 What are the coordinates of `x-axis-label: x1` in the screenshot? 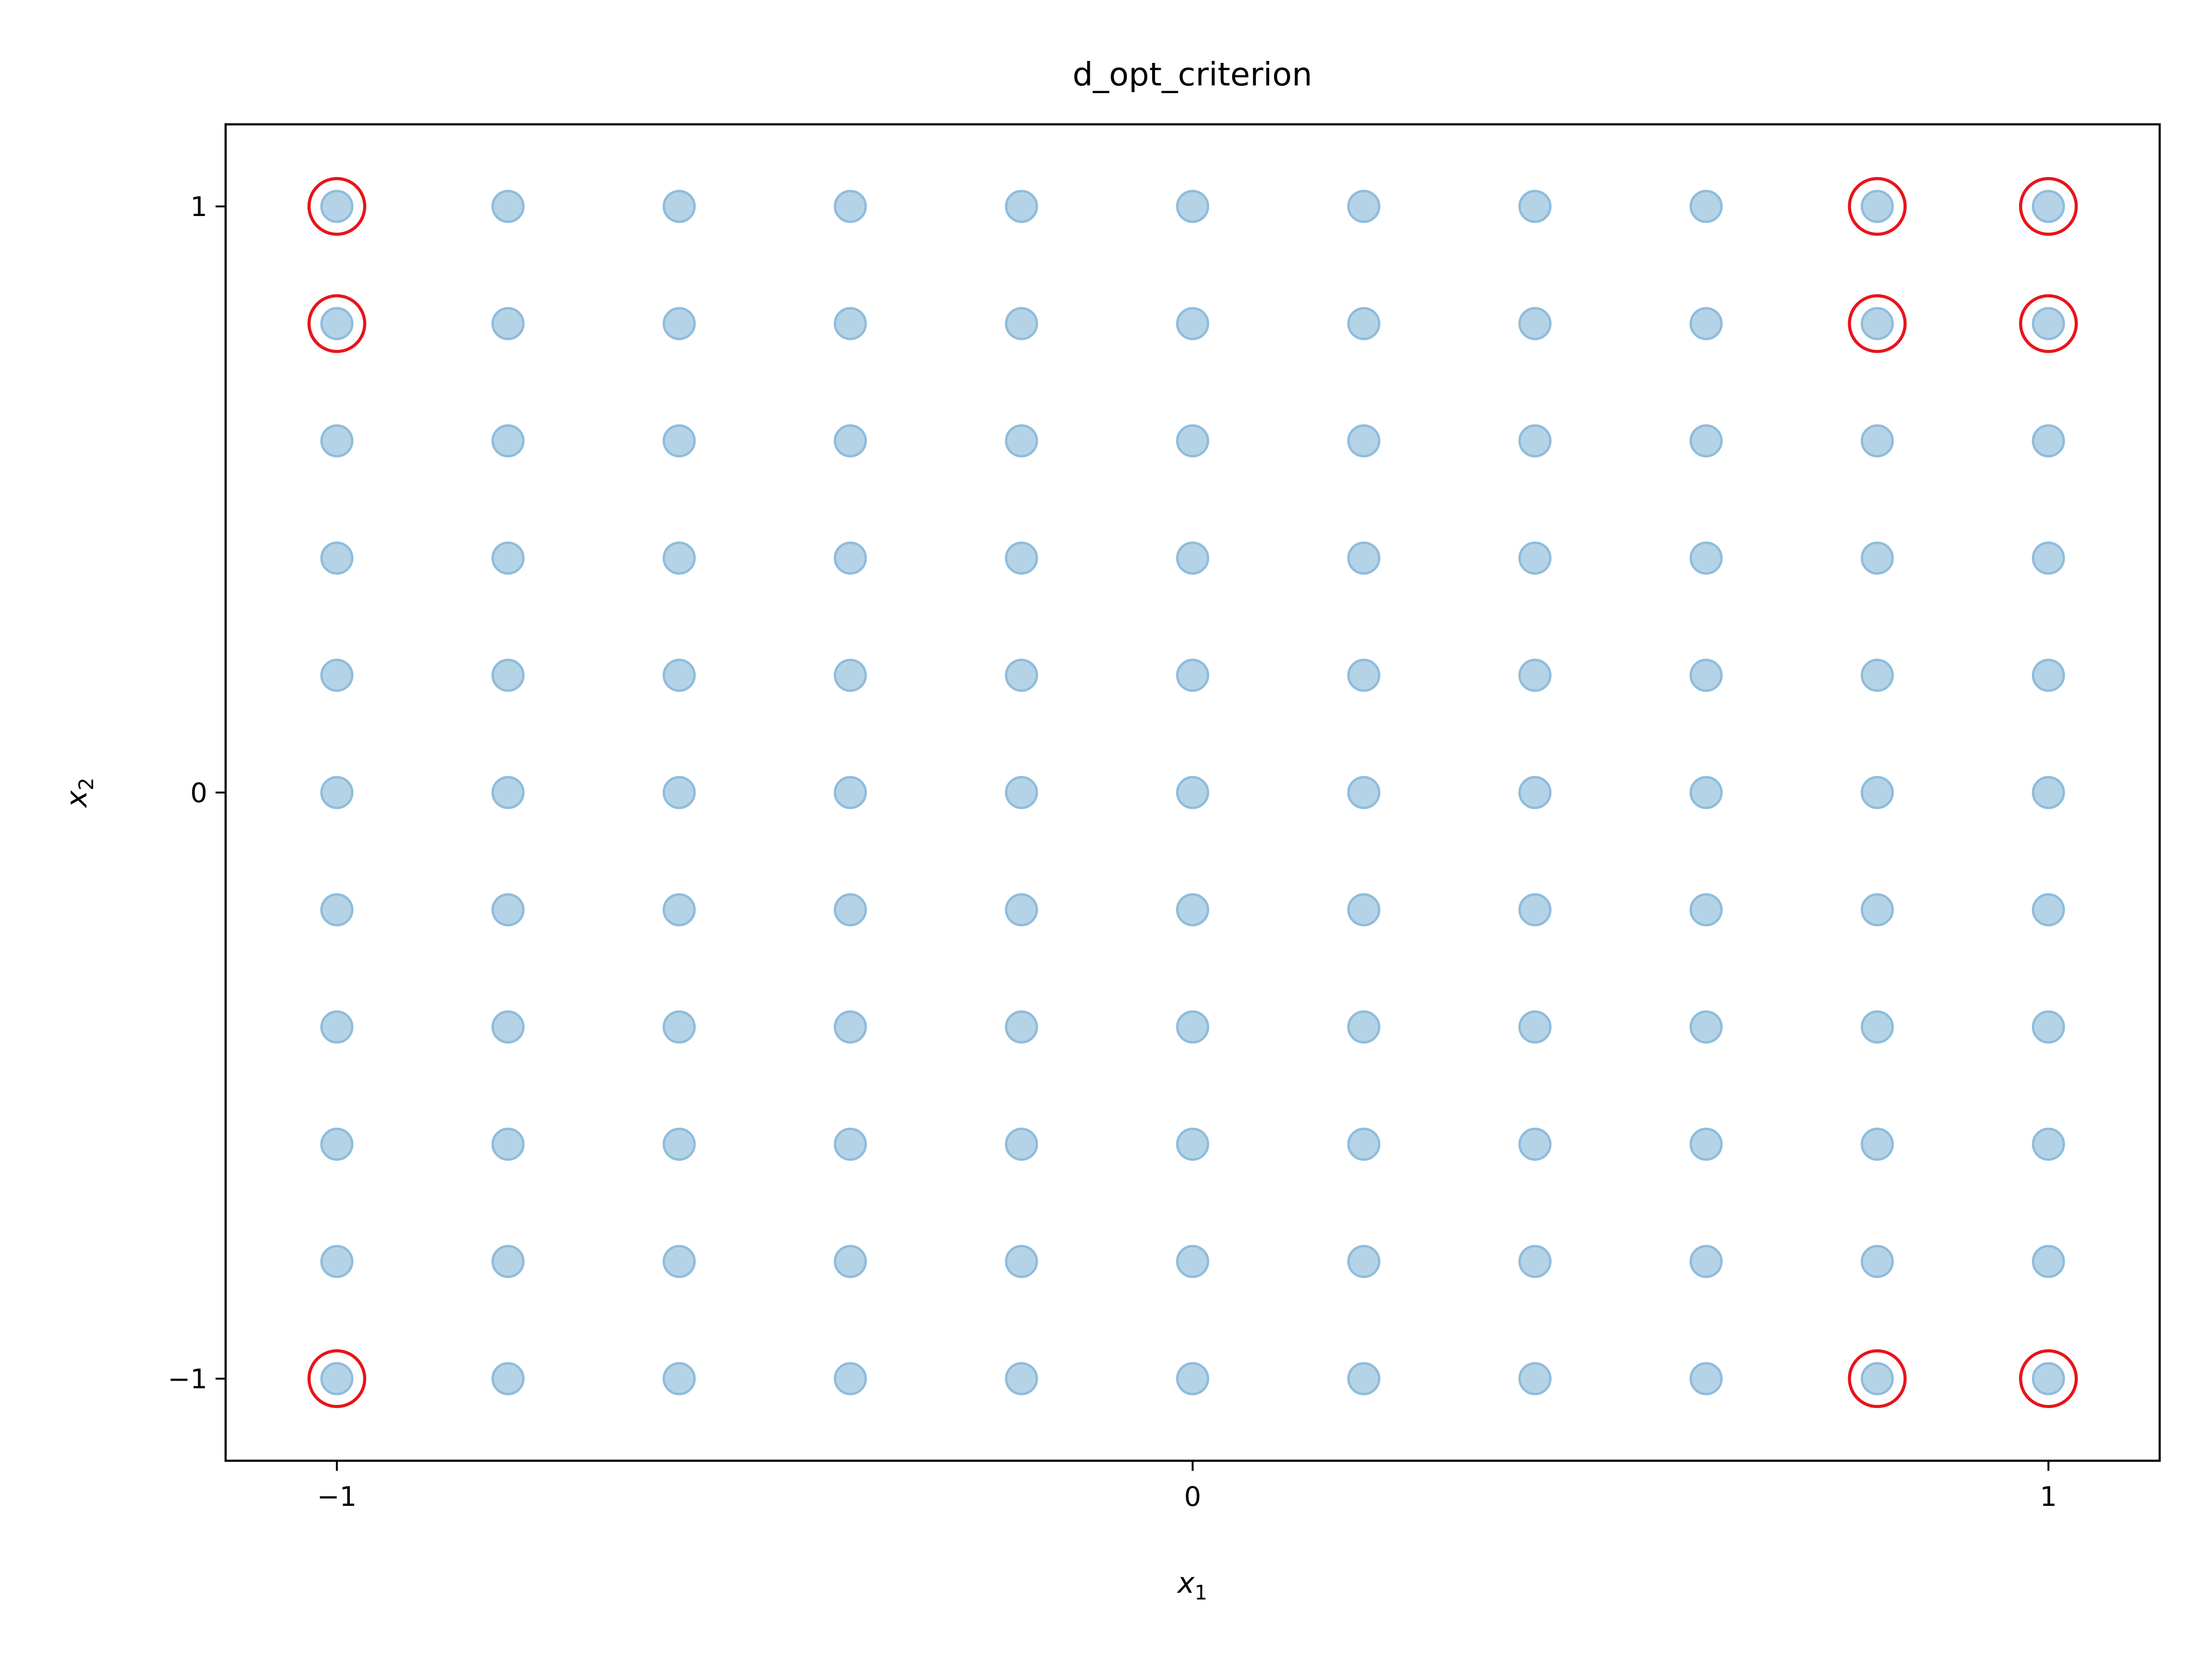 It's located at (1192, 1585).